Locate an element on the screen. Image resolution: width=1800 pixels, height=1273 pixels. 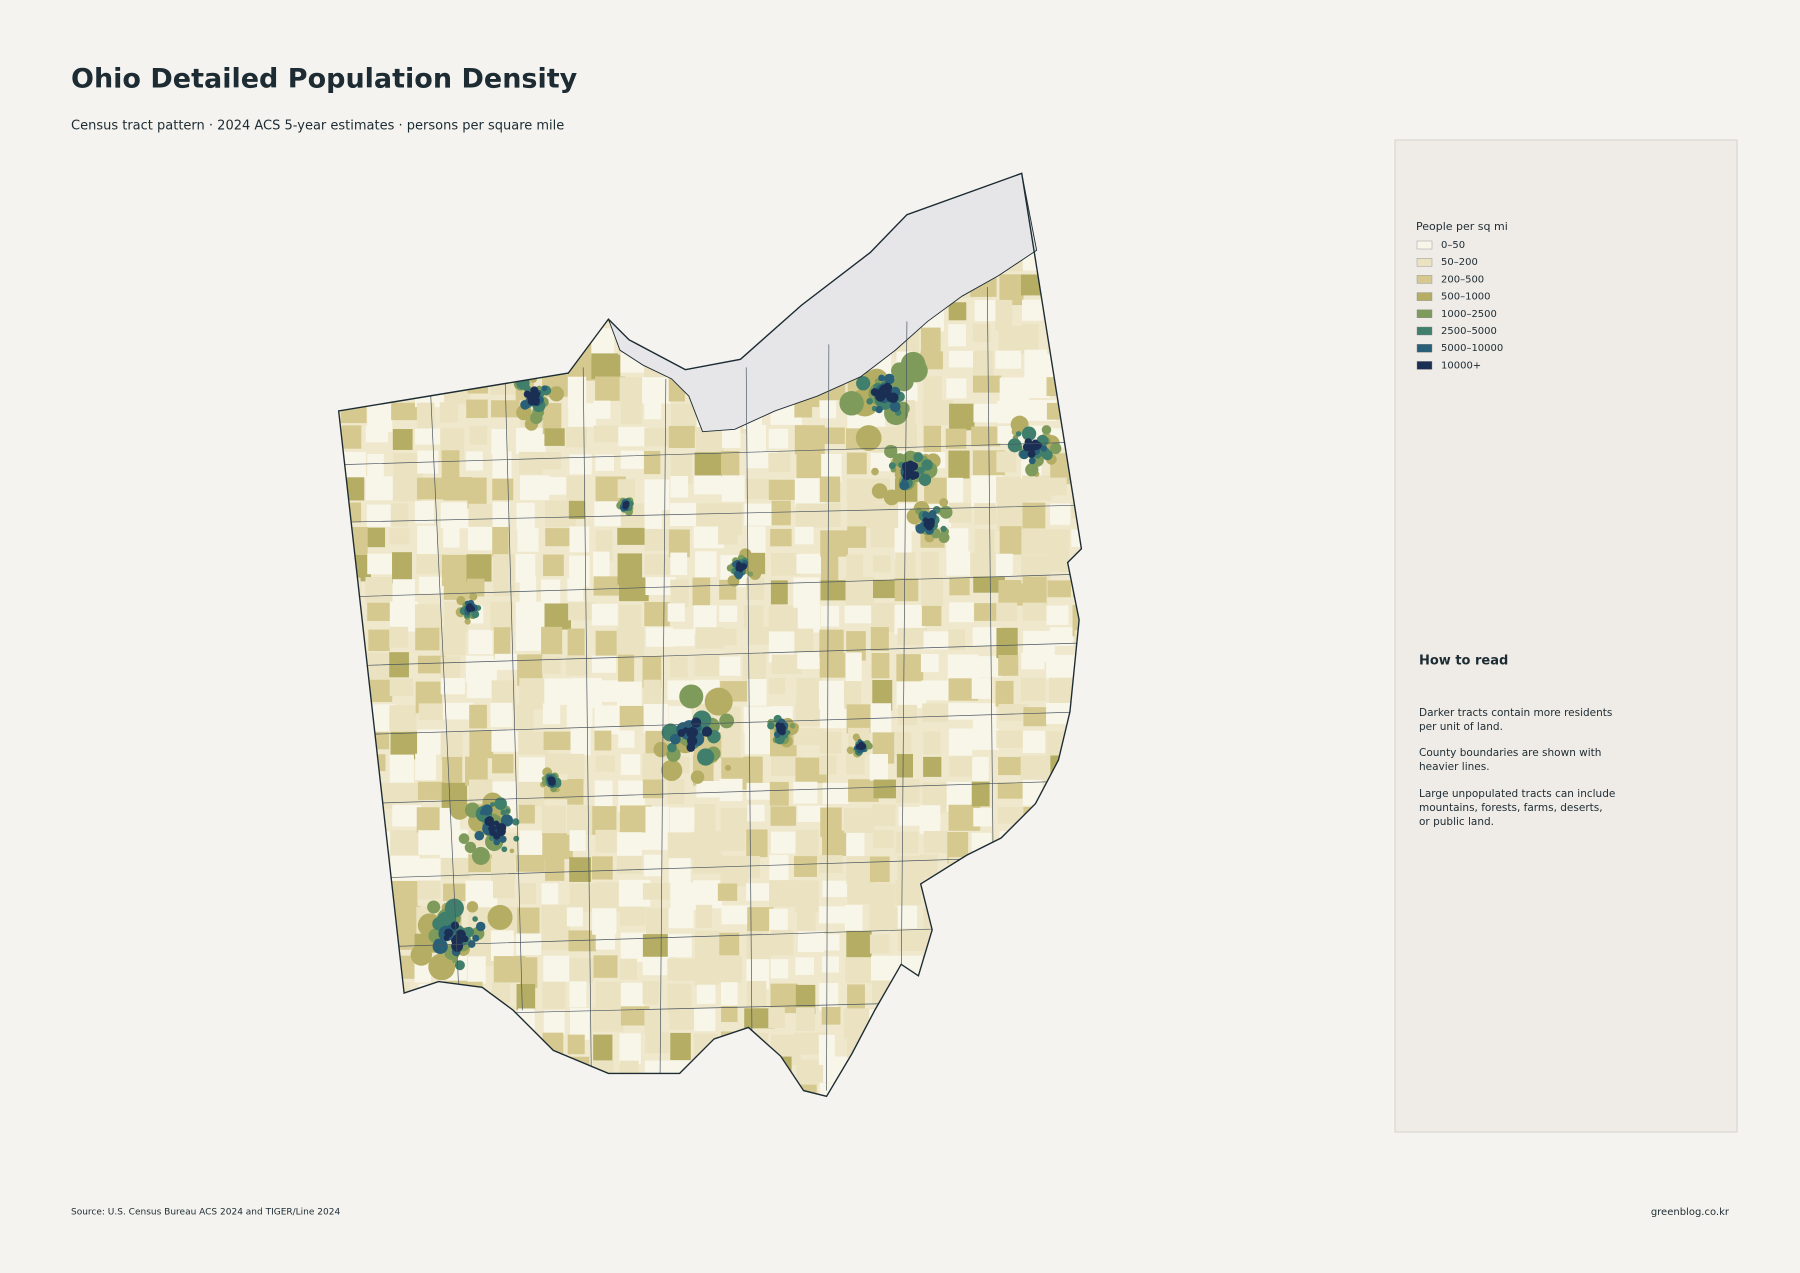
legend-label: 5000–10000 is located at coordinates (1472, 348).